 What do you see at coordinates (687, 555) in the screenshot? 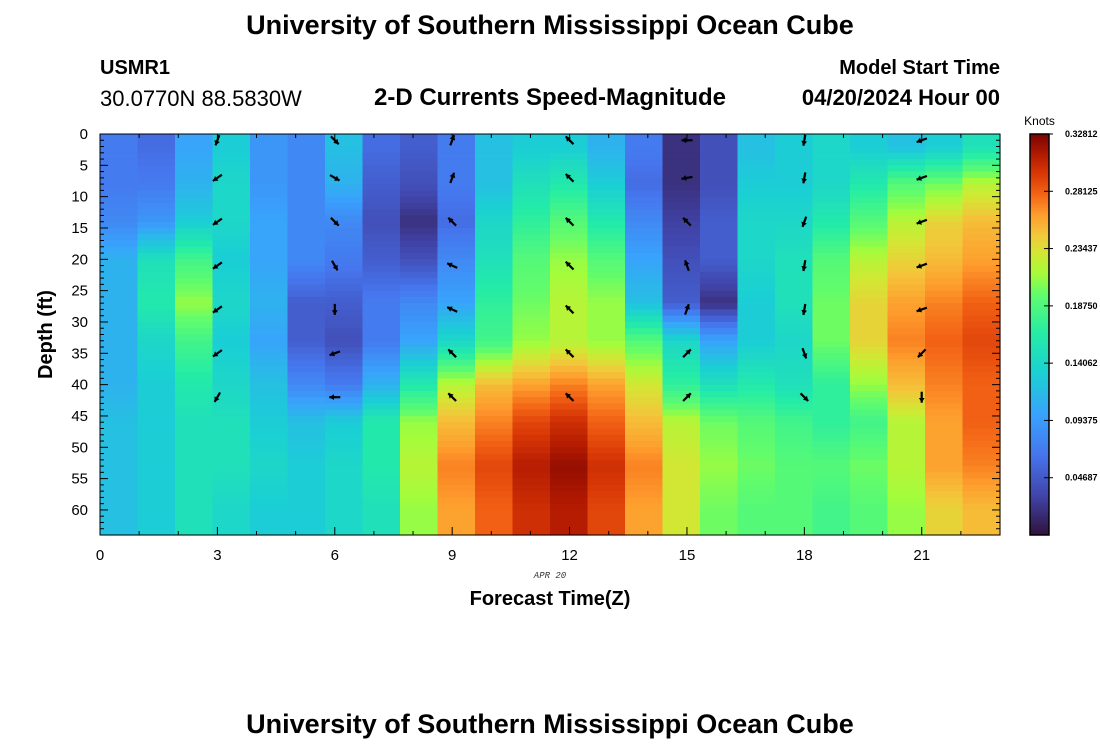
I see `x-tick-label: 15` at bounding box center [687, 555].